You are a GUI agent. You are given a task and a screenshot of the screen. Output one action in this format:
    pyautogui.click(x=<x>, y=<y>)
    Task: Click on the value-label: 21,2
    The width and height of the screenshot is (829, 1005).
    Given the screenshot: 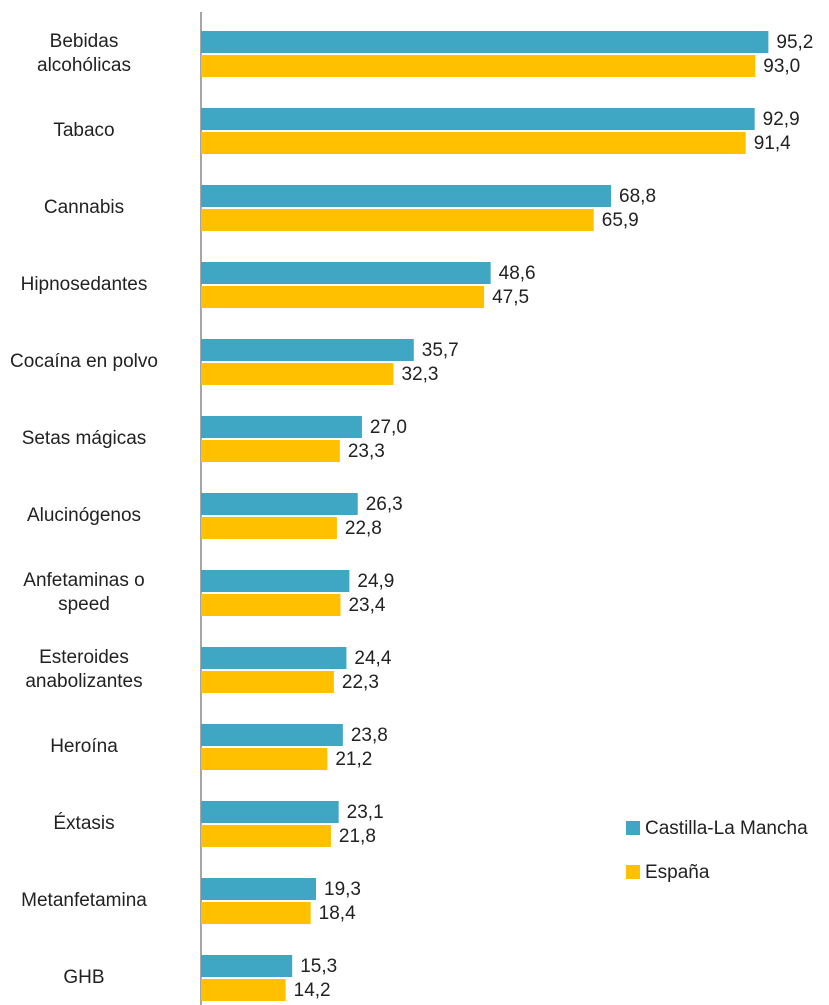 What is the action you would take?
    pyautogui.click(x=353, y=759)
    